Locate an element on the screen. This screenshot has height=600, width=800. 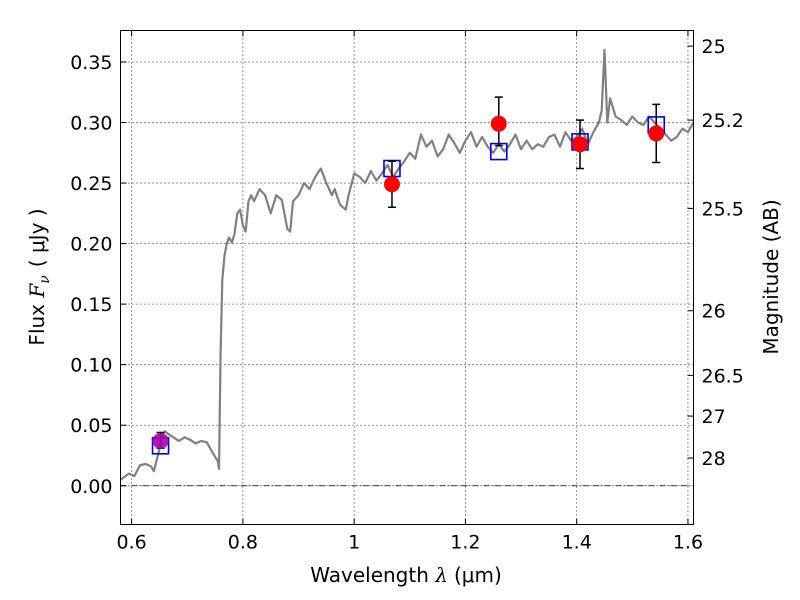
magnitude-tick-label: 26.5 is located at coordinates (723, 376).